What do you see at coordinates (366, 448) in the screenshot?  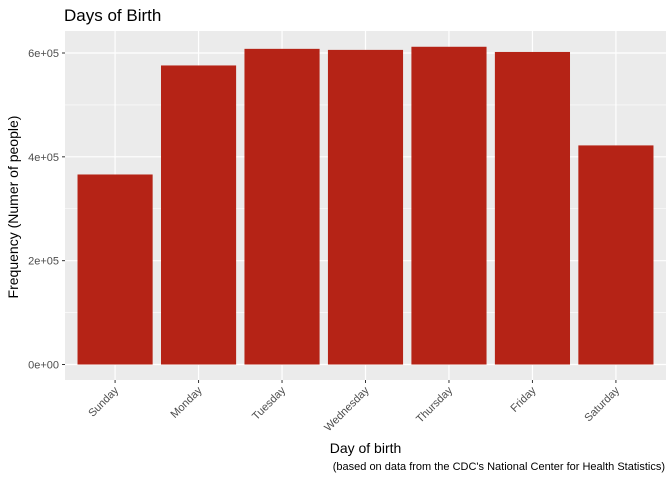 I see `x-axis-title: Day of birth` at bounding box center [366, 448].